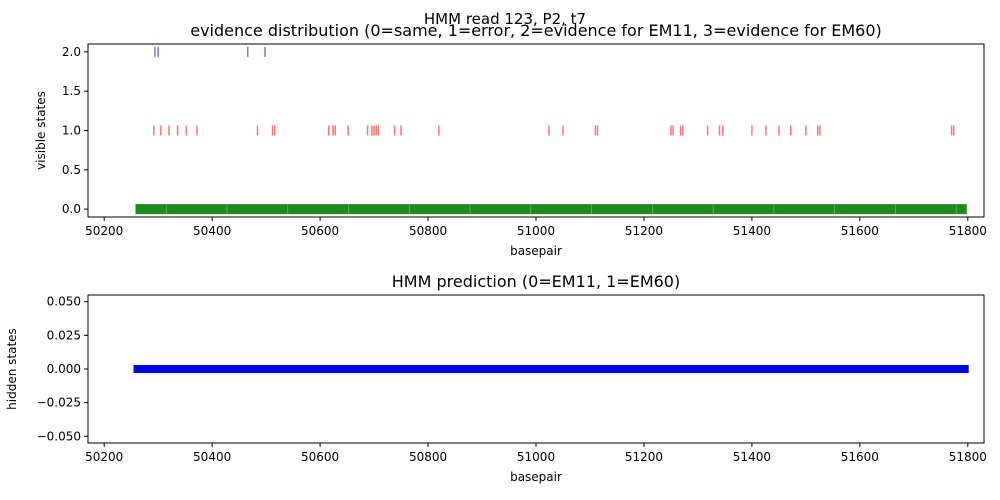 The width and height of the screenshot is (1000, 500). Describe the element at coordinates (64, 302) in the screenshot. I see `prediction-y-tick-label: 0.050` at that location.